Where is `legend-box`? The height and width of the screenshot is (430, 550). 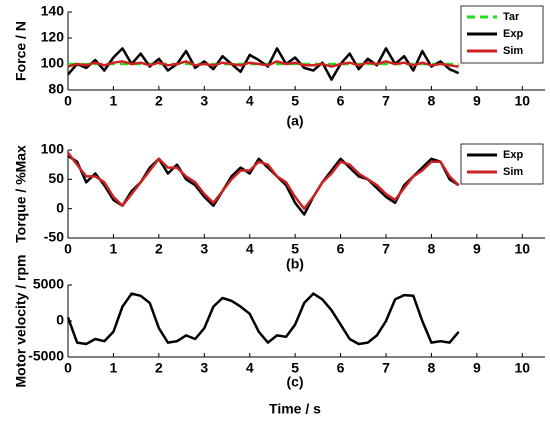
legend-box is located at coordinates (502, 164).